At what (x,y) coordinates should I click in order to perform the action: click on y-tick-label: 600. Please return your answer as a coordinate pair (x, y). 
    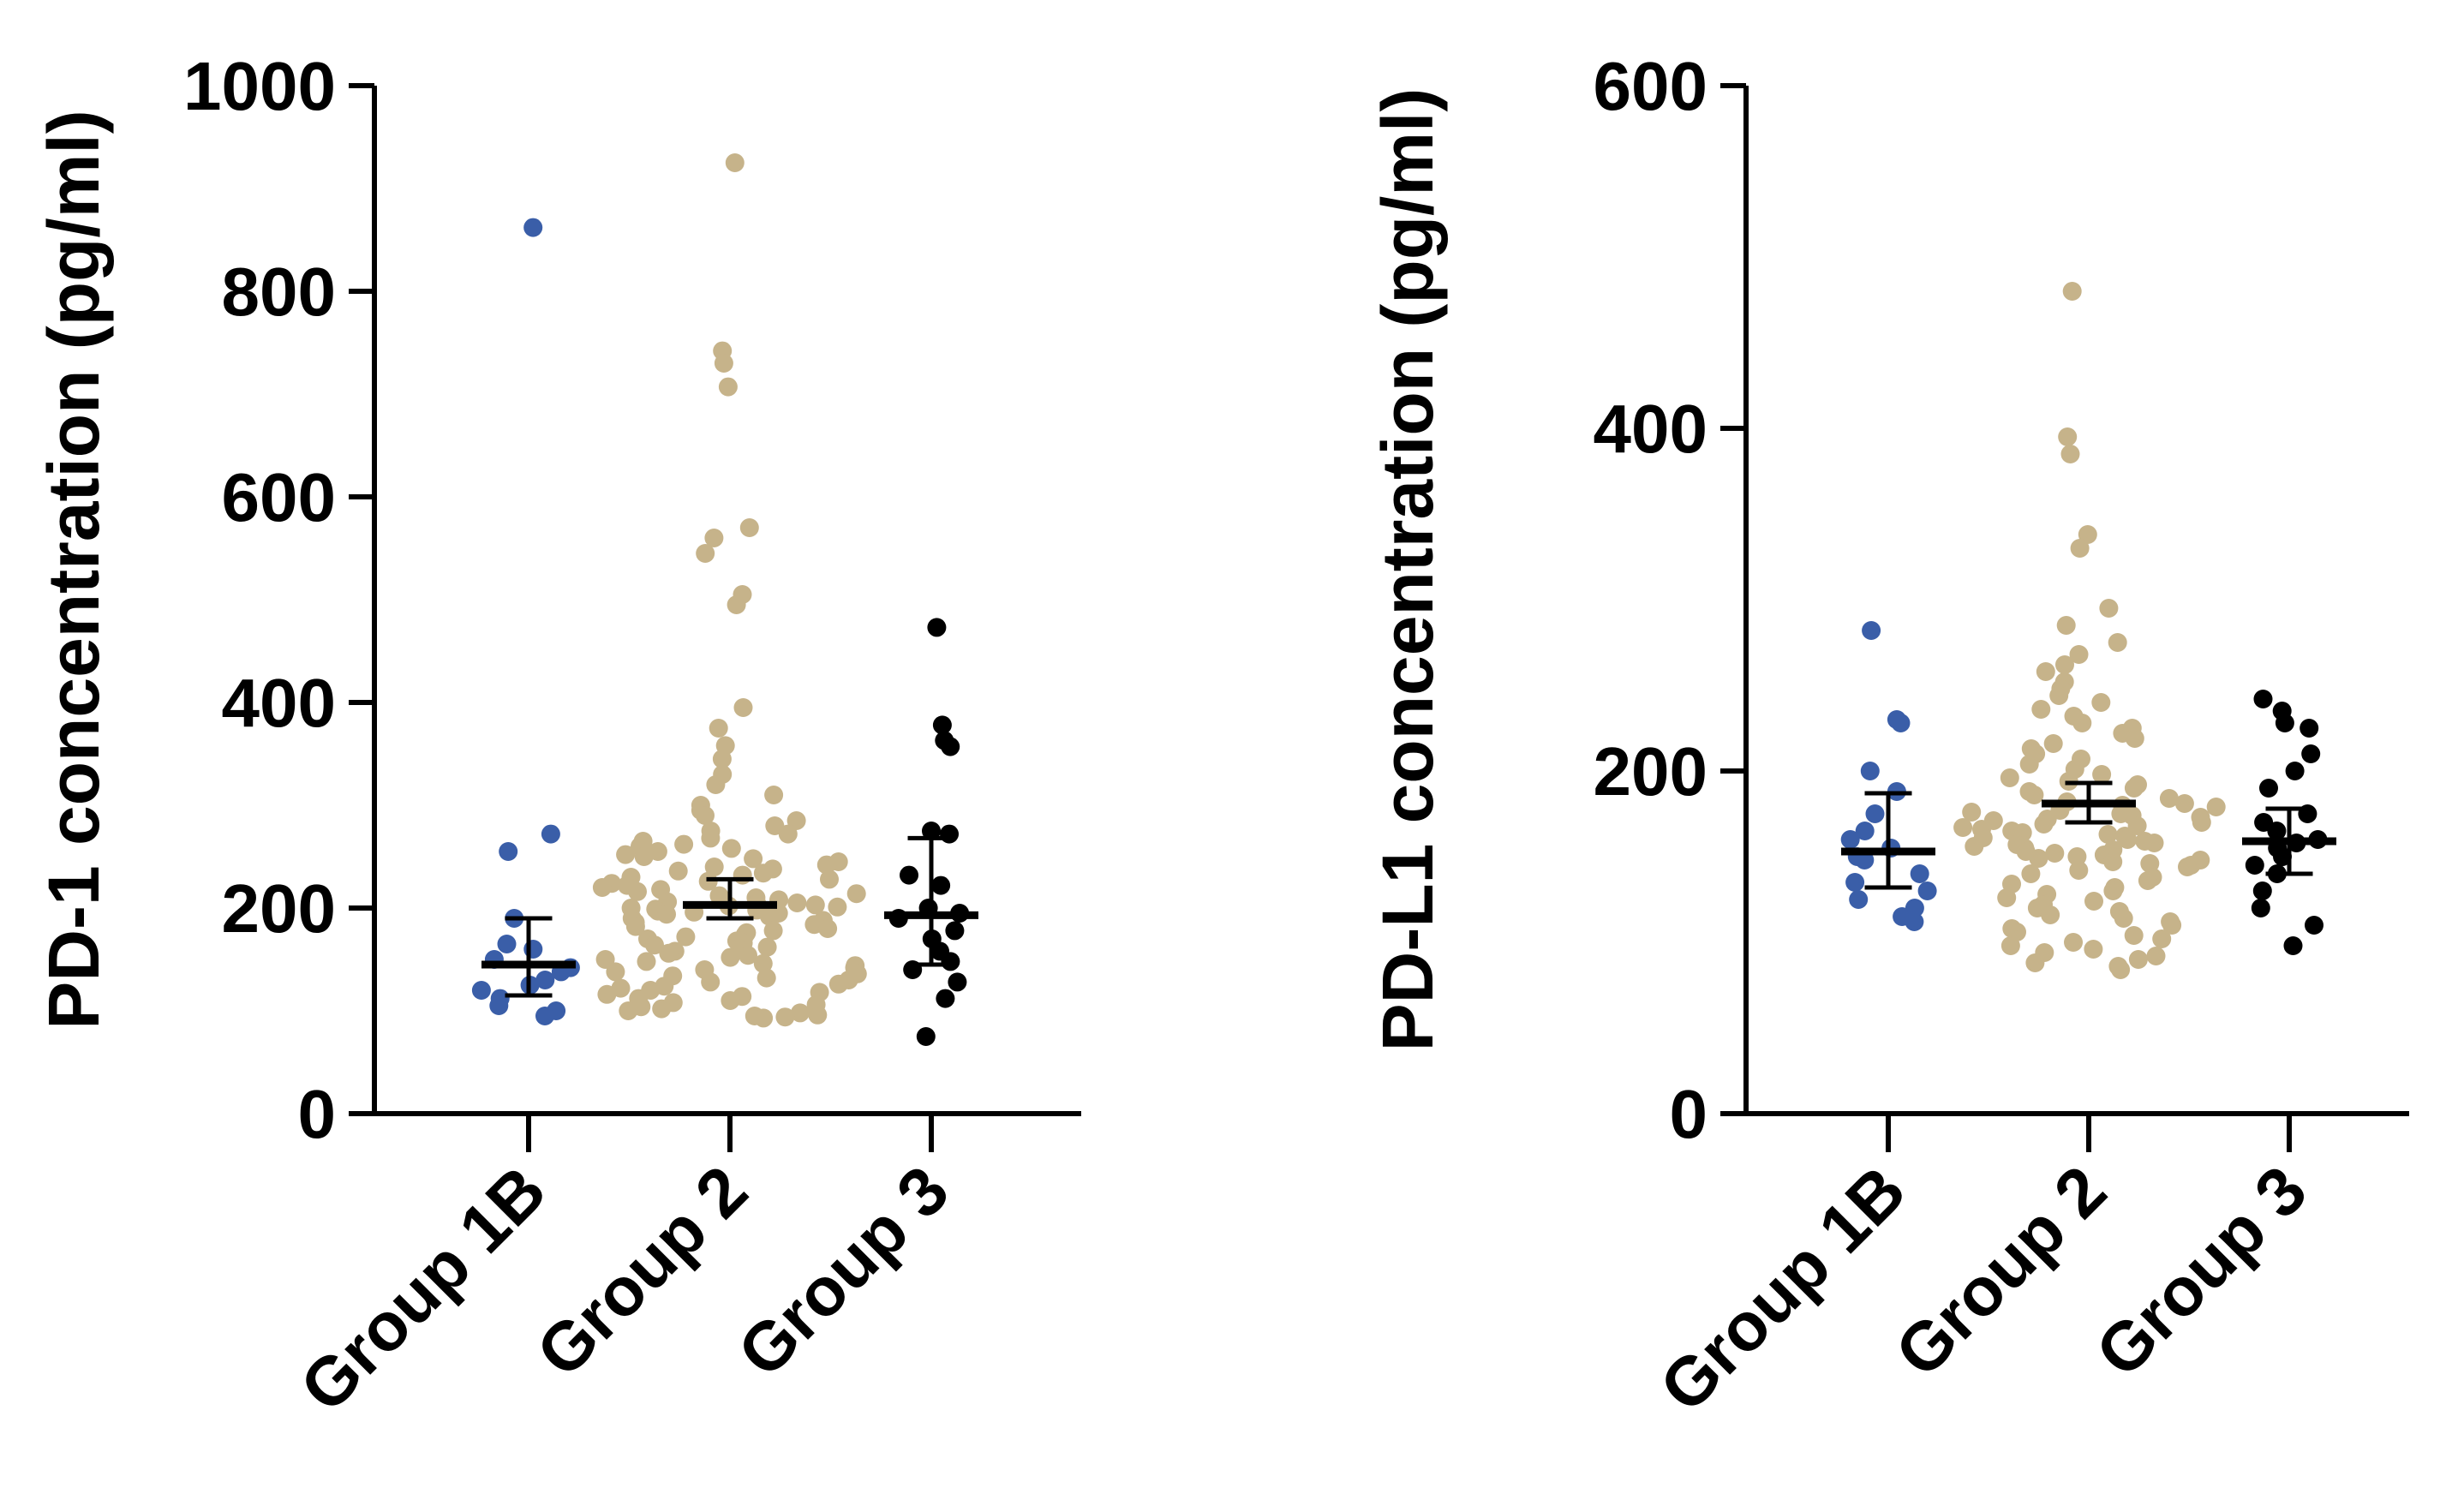
    Looking at the image, I should click on (279, 497).